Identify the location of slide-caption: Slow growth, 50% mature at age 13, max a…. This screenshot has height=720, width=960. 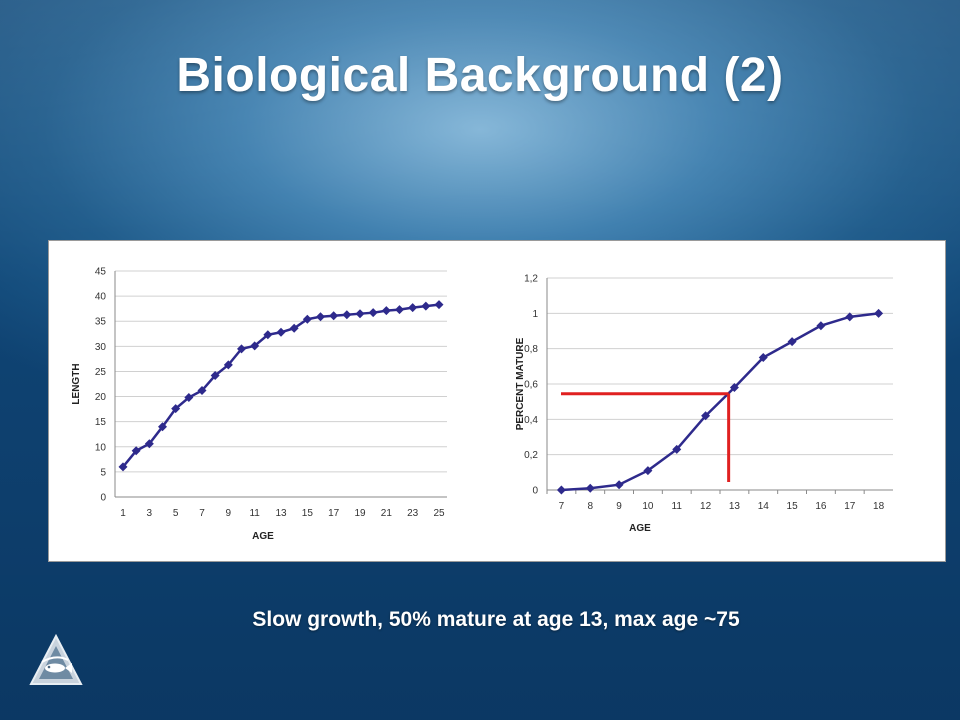
(496, 619).